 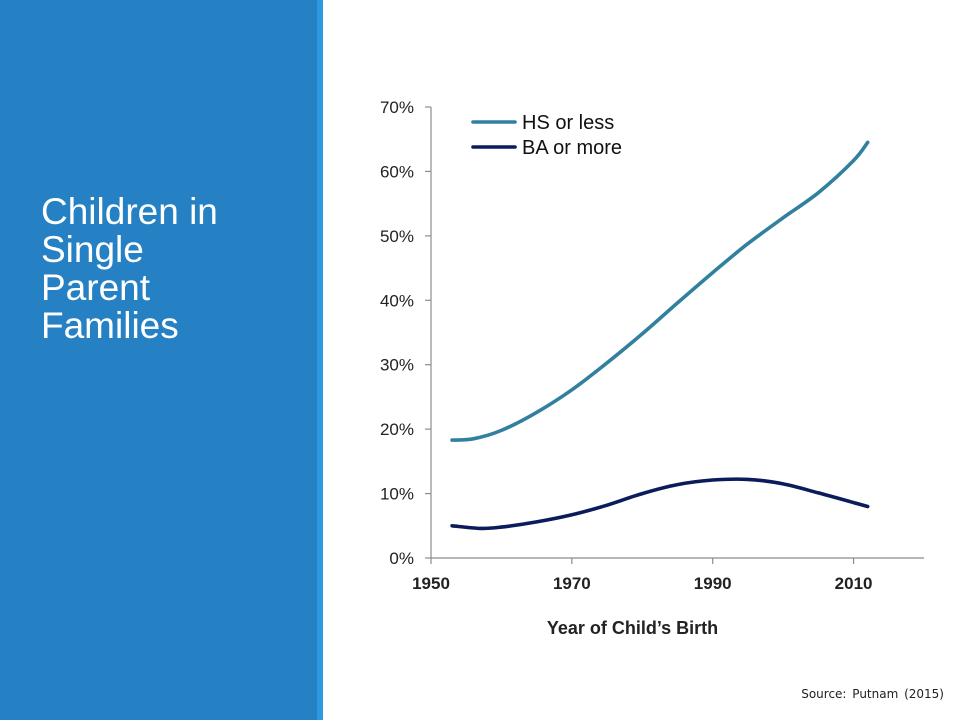 I want to click on series-line-ba-or-more, so click(x=660, y=504).